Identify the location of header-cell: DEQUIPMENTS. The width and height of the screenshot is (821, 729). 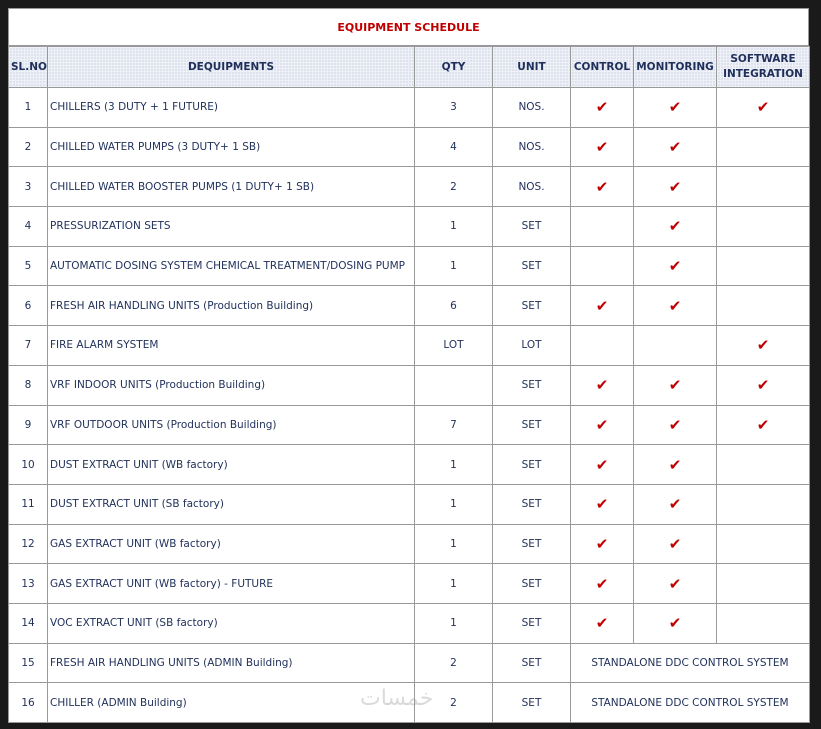
(231, 67).